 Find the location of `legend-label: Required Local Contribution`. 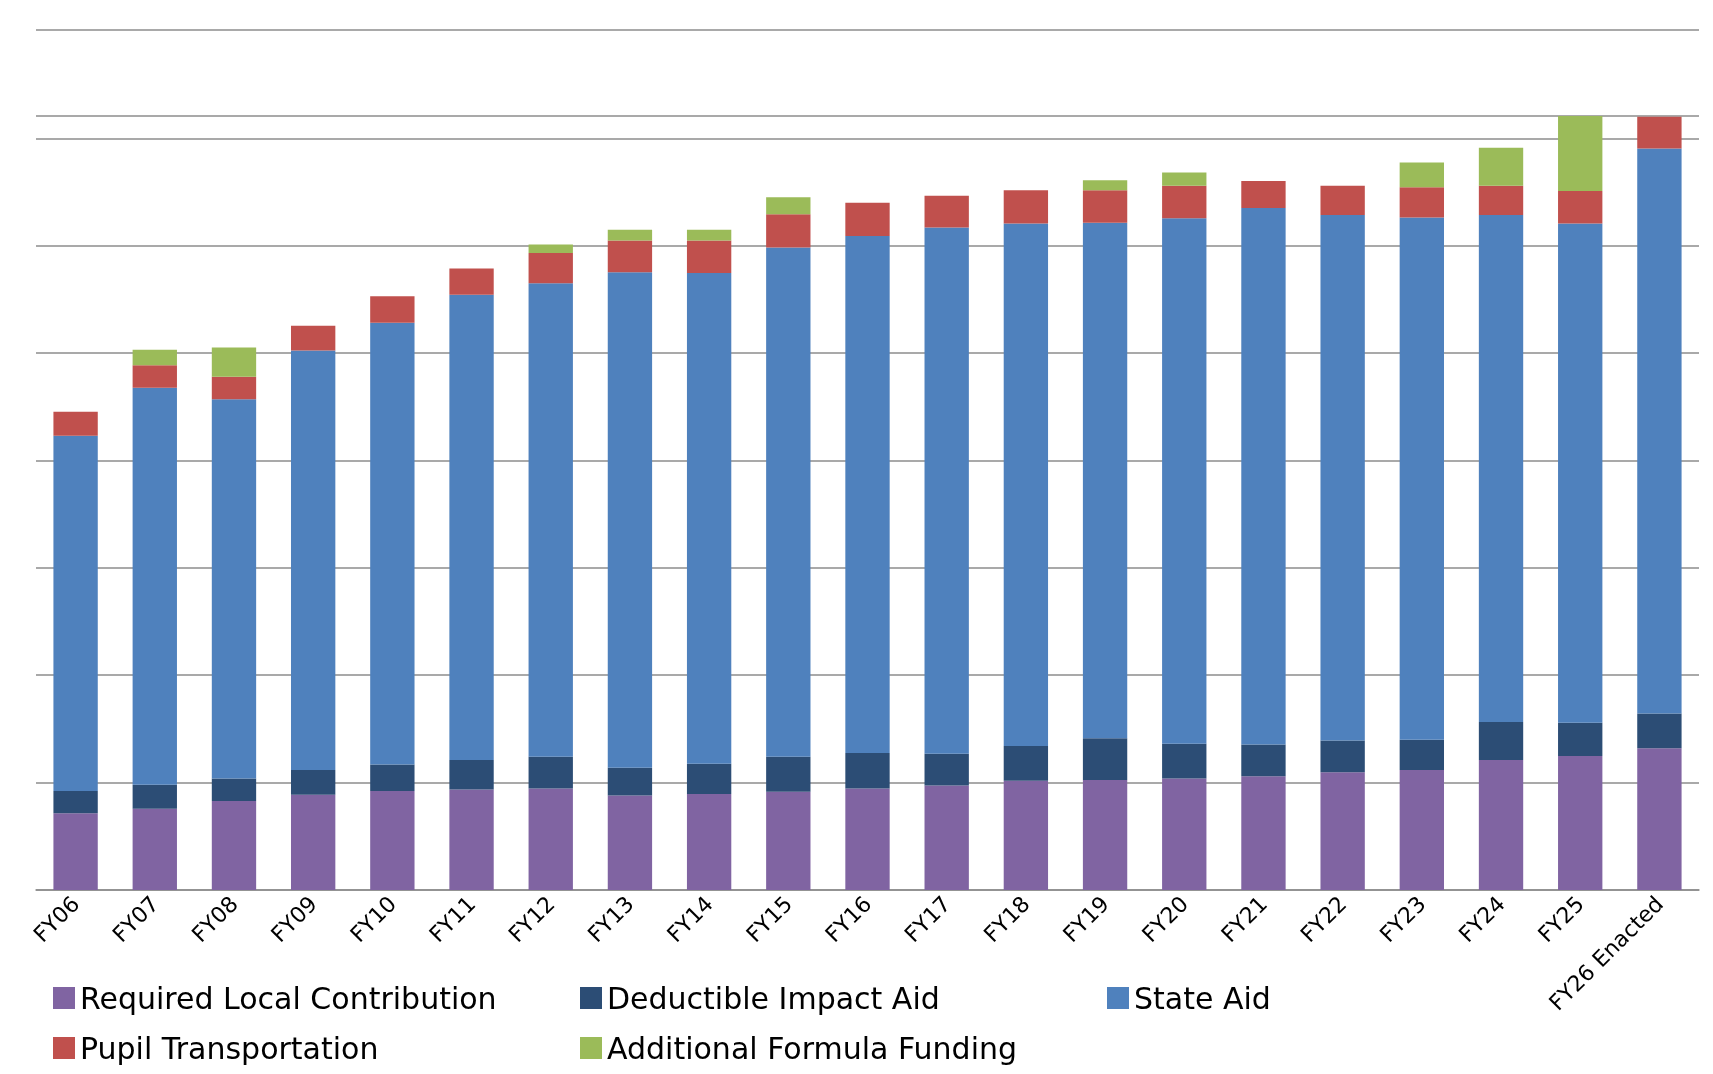

legend-label: Required Local Contribution is located at coordinates (288, 998).